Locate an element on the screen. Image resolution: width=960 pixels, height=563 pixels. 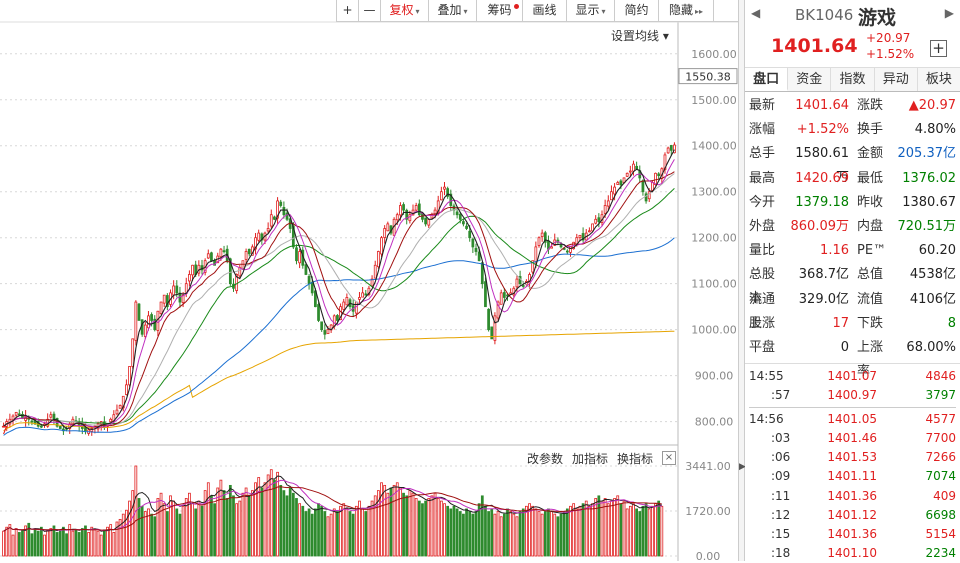
stat-value: 4538亿 is located at coordinates (932, 275).